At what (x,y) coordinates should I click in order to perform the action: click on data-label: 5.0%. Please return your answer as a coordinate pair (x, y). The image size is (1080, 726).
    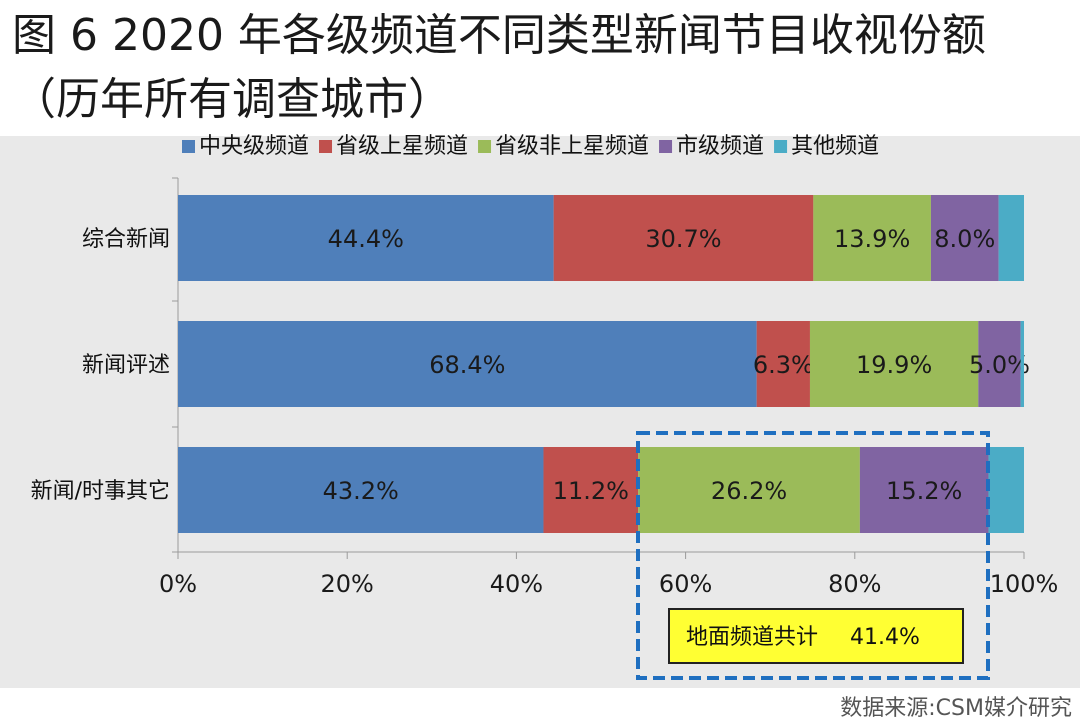
    Looking at the image, I should click on (999, 365).